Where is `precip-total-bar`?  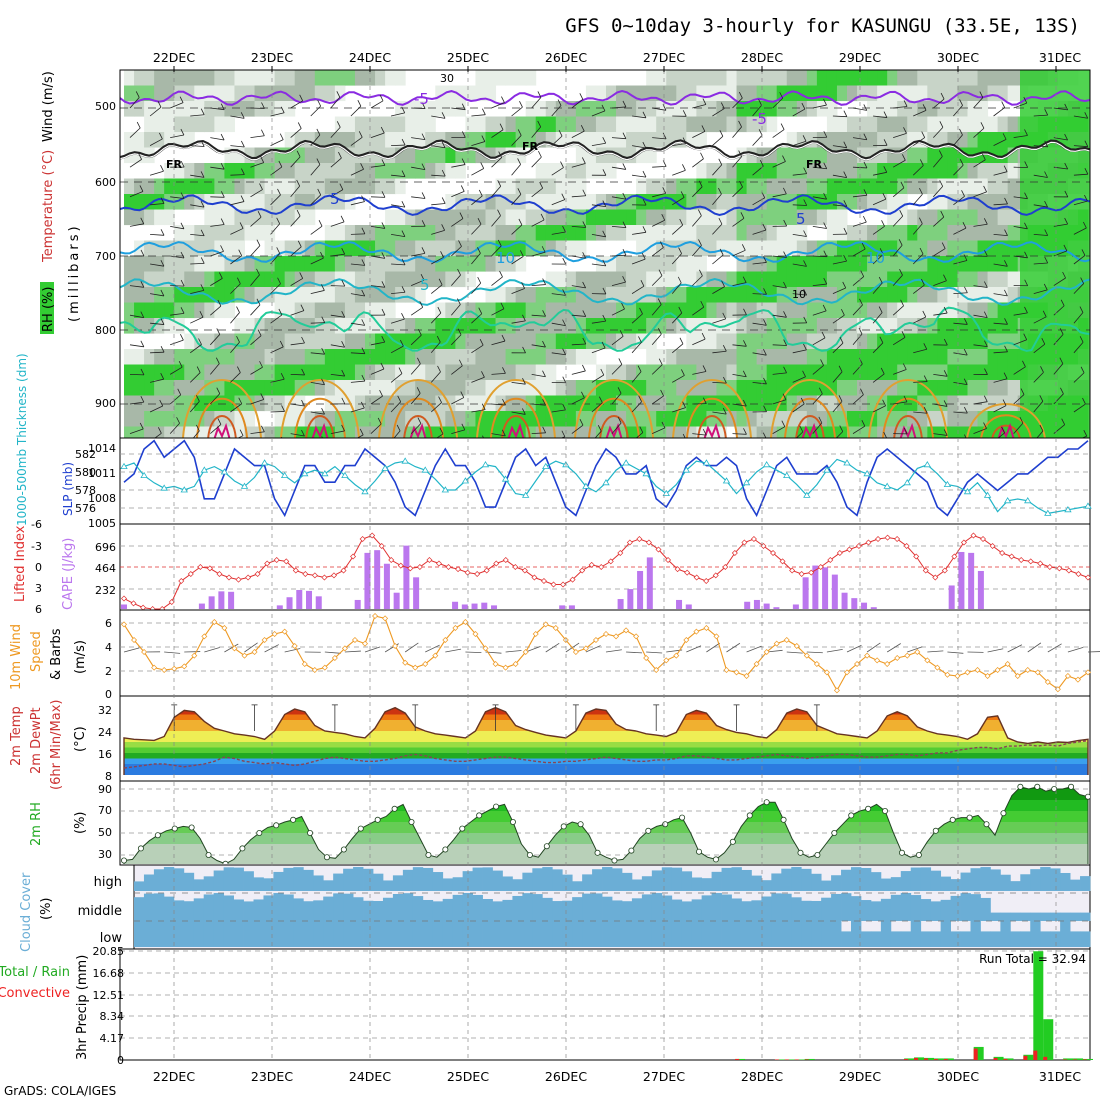
precip-total-bar is located at coordinates (948, 1059).